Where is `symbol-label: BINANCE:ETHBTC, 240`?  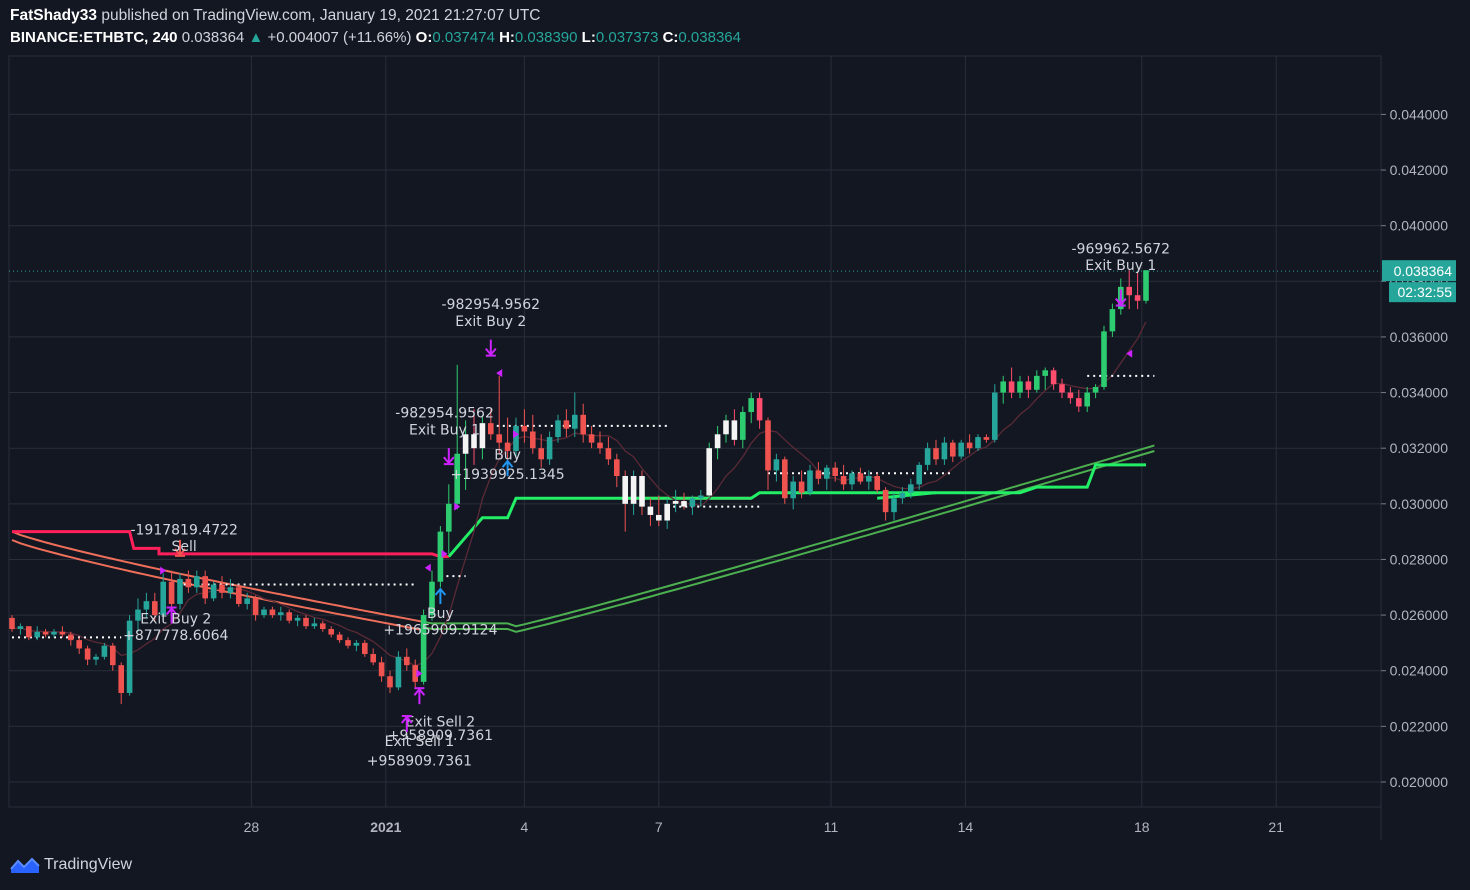 symbol-label: BINANCE:ETHBTC, 240 is located at coordinates (94, 37).